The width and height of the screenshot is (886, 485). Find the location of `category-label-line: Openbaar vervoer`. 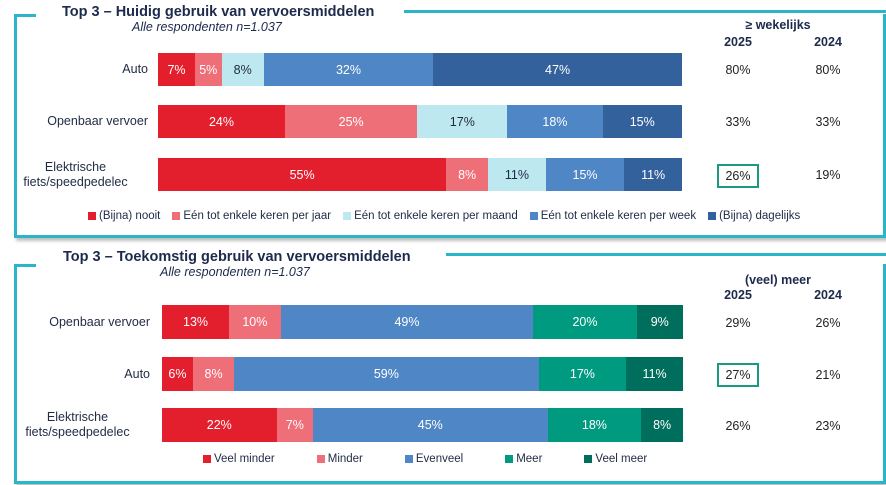

category-label-line: Openbaar vervoer is located at coordinates (97, 121).